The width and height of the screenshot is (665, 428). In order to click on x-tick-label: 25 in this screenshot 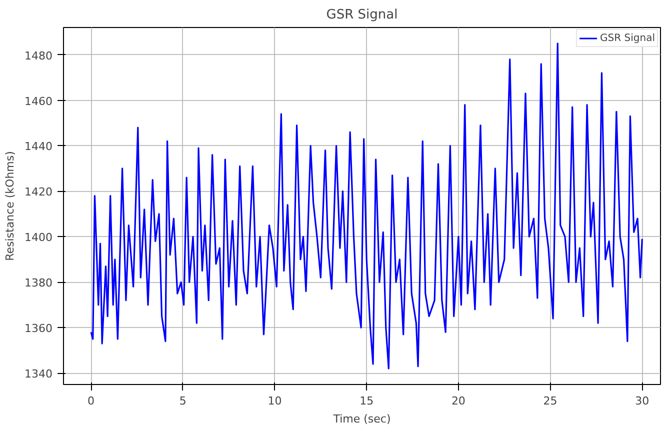, I will do `click(550, 401)`.